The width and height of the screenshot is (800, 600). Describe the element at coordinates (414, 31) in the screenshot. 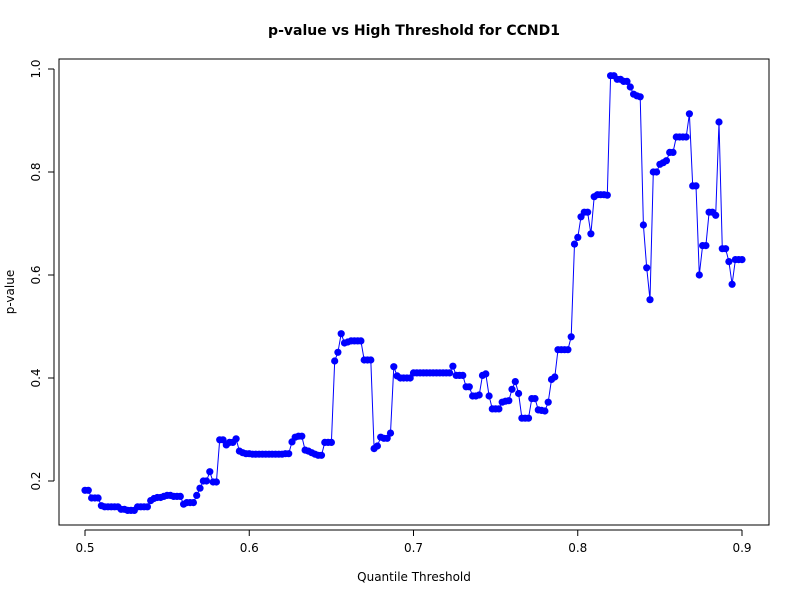

I see `chart-title: p-value vs High Threshold for CCND1` at that location.